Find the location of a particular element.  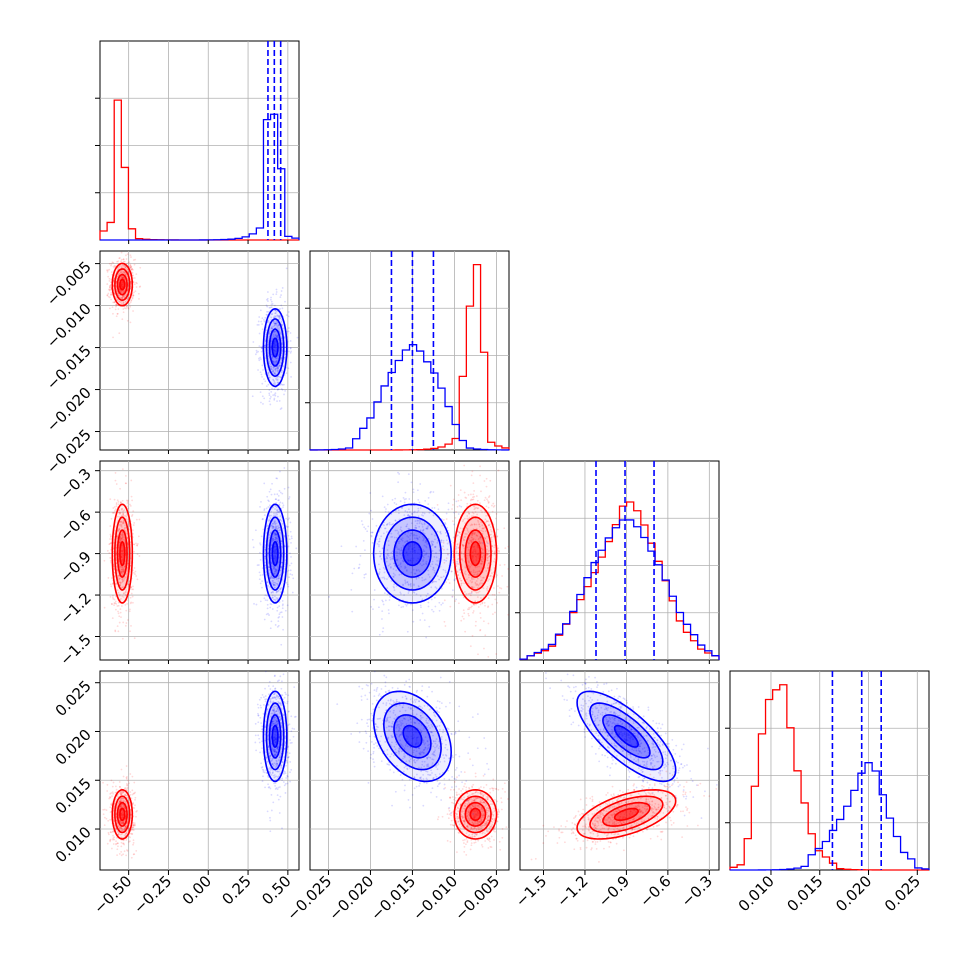

contour-level is located at coordinates (275, 347).